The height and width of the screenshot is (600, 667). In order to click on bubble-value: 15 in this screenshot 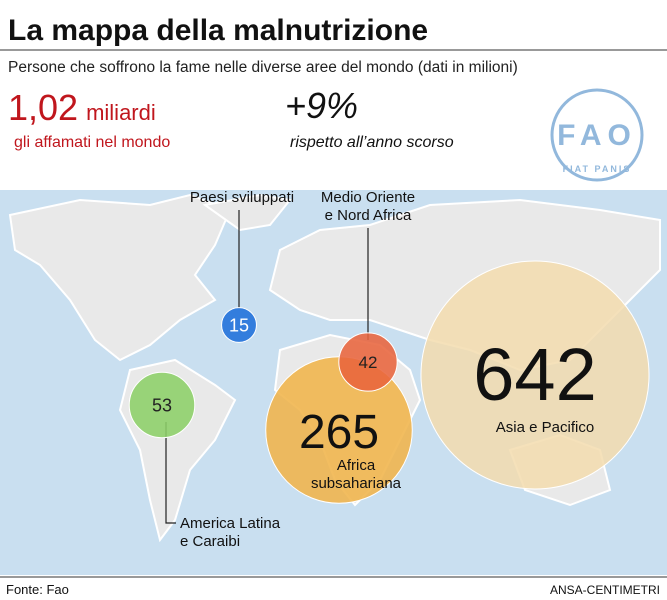, I will do `click(239, 325)`.